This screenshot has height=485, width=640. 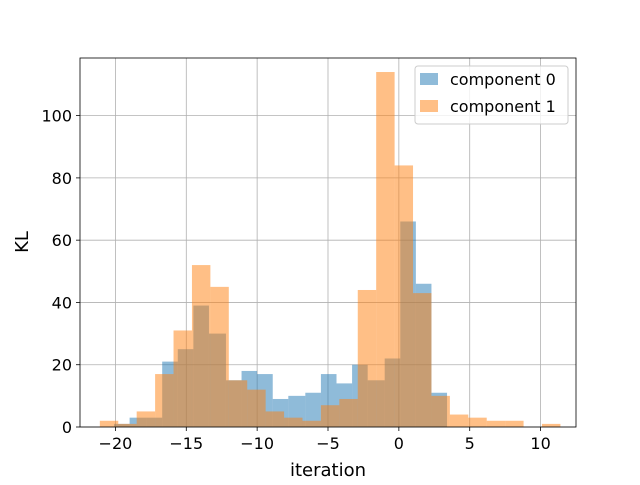 I want to click on legend-frame, so click(x=491, y=95).